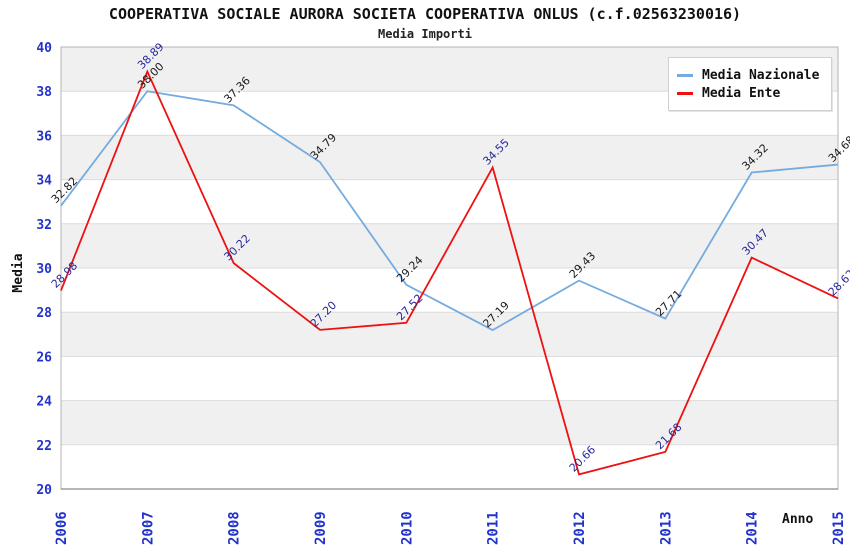 This screenshot has width=850, height=550. I want to click on x-tick-label: 2008, so click(235, 528).